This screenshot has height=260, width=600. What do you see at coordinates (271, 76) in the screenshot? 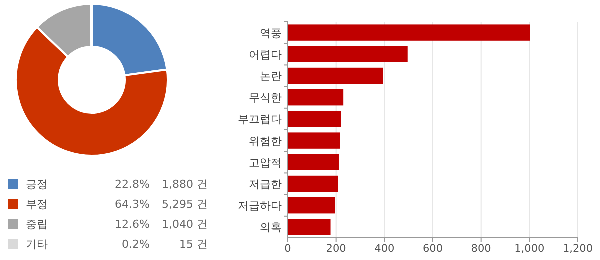
I see `y-tick-label: 논란` at bounding box center [271, 76].